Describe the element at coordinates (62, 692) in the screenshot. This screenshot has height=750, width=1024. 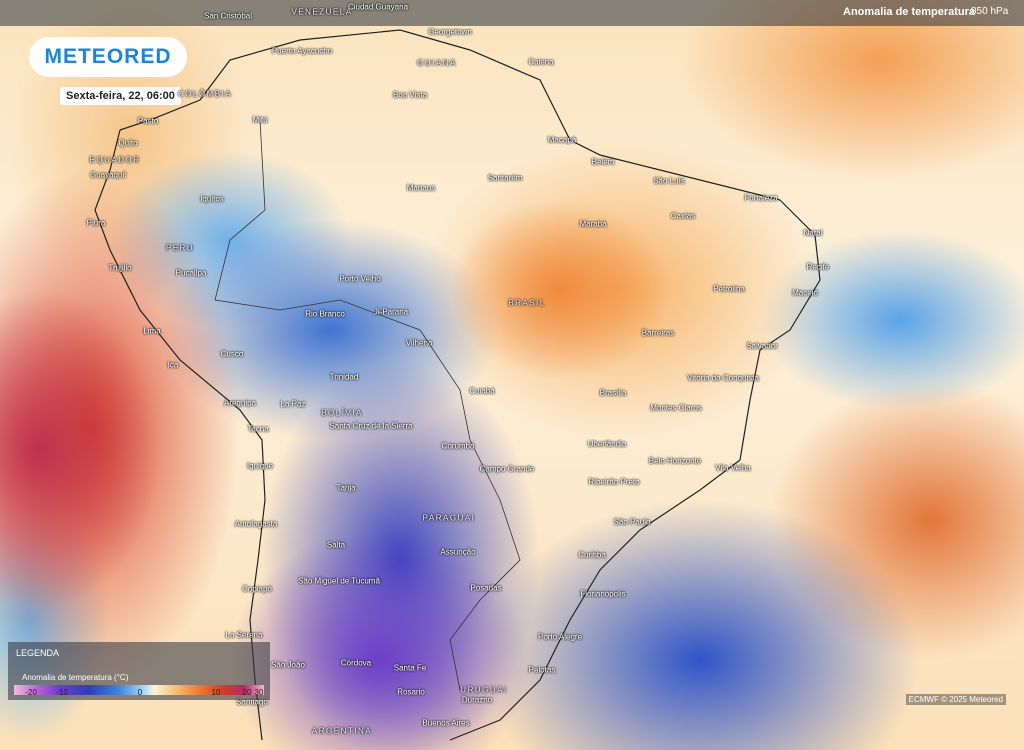
I see `legend-tick: -10` at that location.